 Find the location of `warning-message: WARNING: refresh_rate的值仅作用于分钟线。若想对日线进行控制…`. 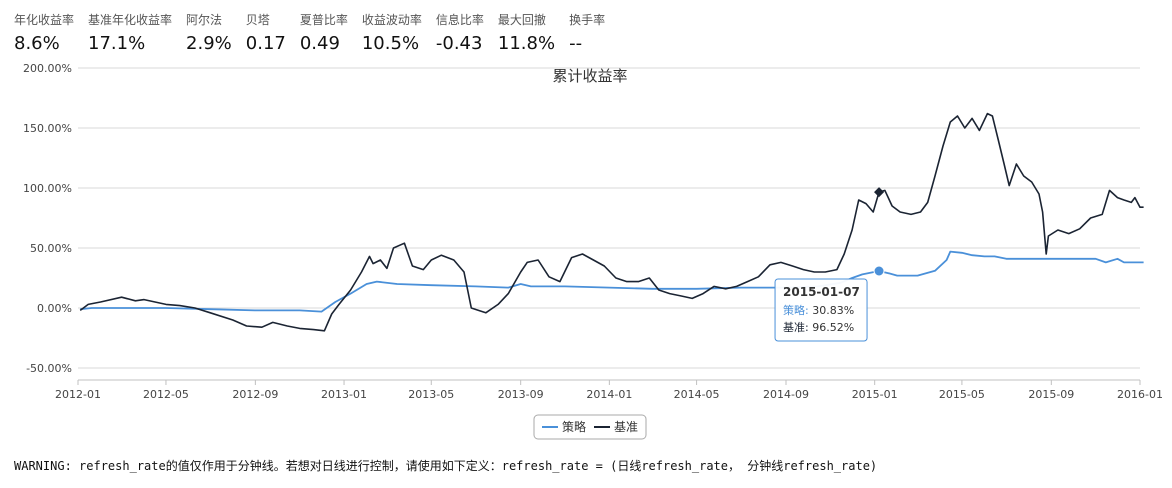

warning-message: WARNING: refresh_rate的值仅作用于分钟线。若想对日线进行控制… is located at coordinates (446, 466).